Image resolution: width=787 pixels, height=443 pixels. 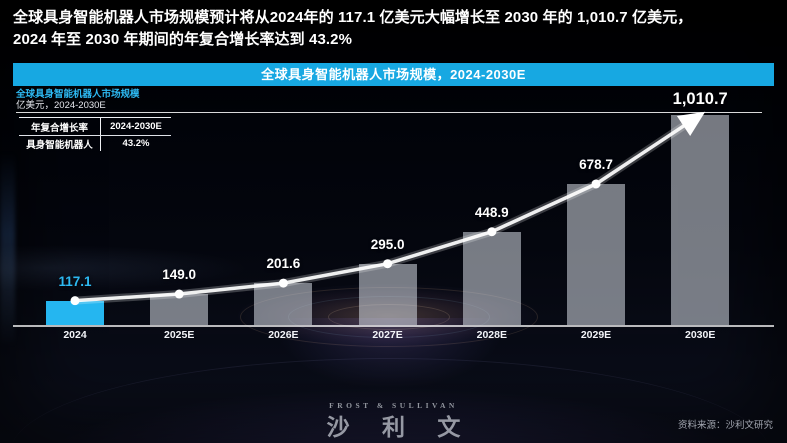 What do you see at coordinates (596, 254) in the screenshot?
I see `bar-2029E` at bounding box center [596, 254].